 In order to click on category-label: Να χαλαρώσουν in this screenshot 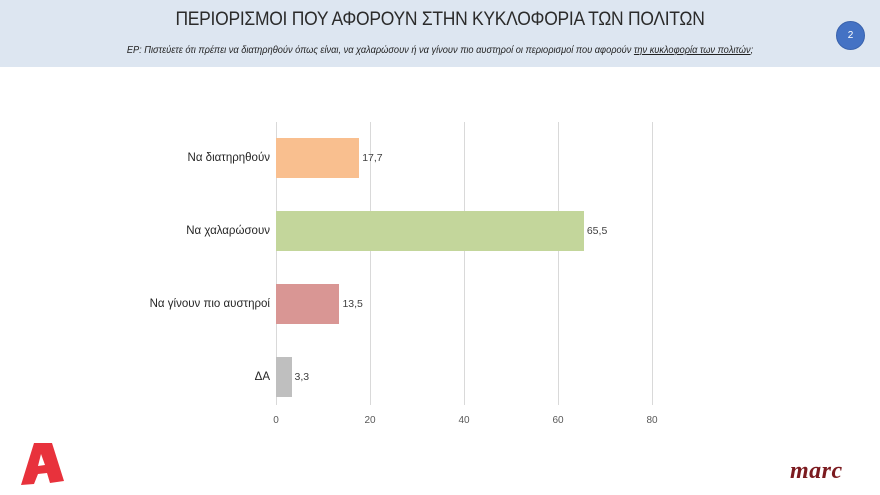, I will do `click(228, 231)`.